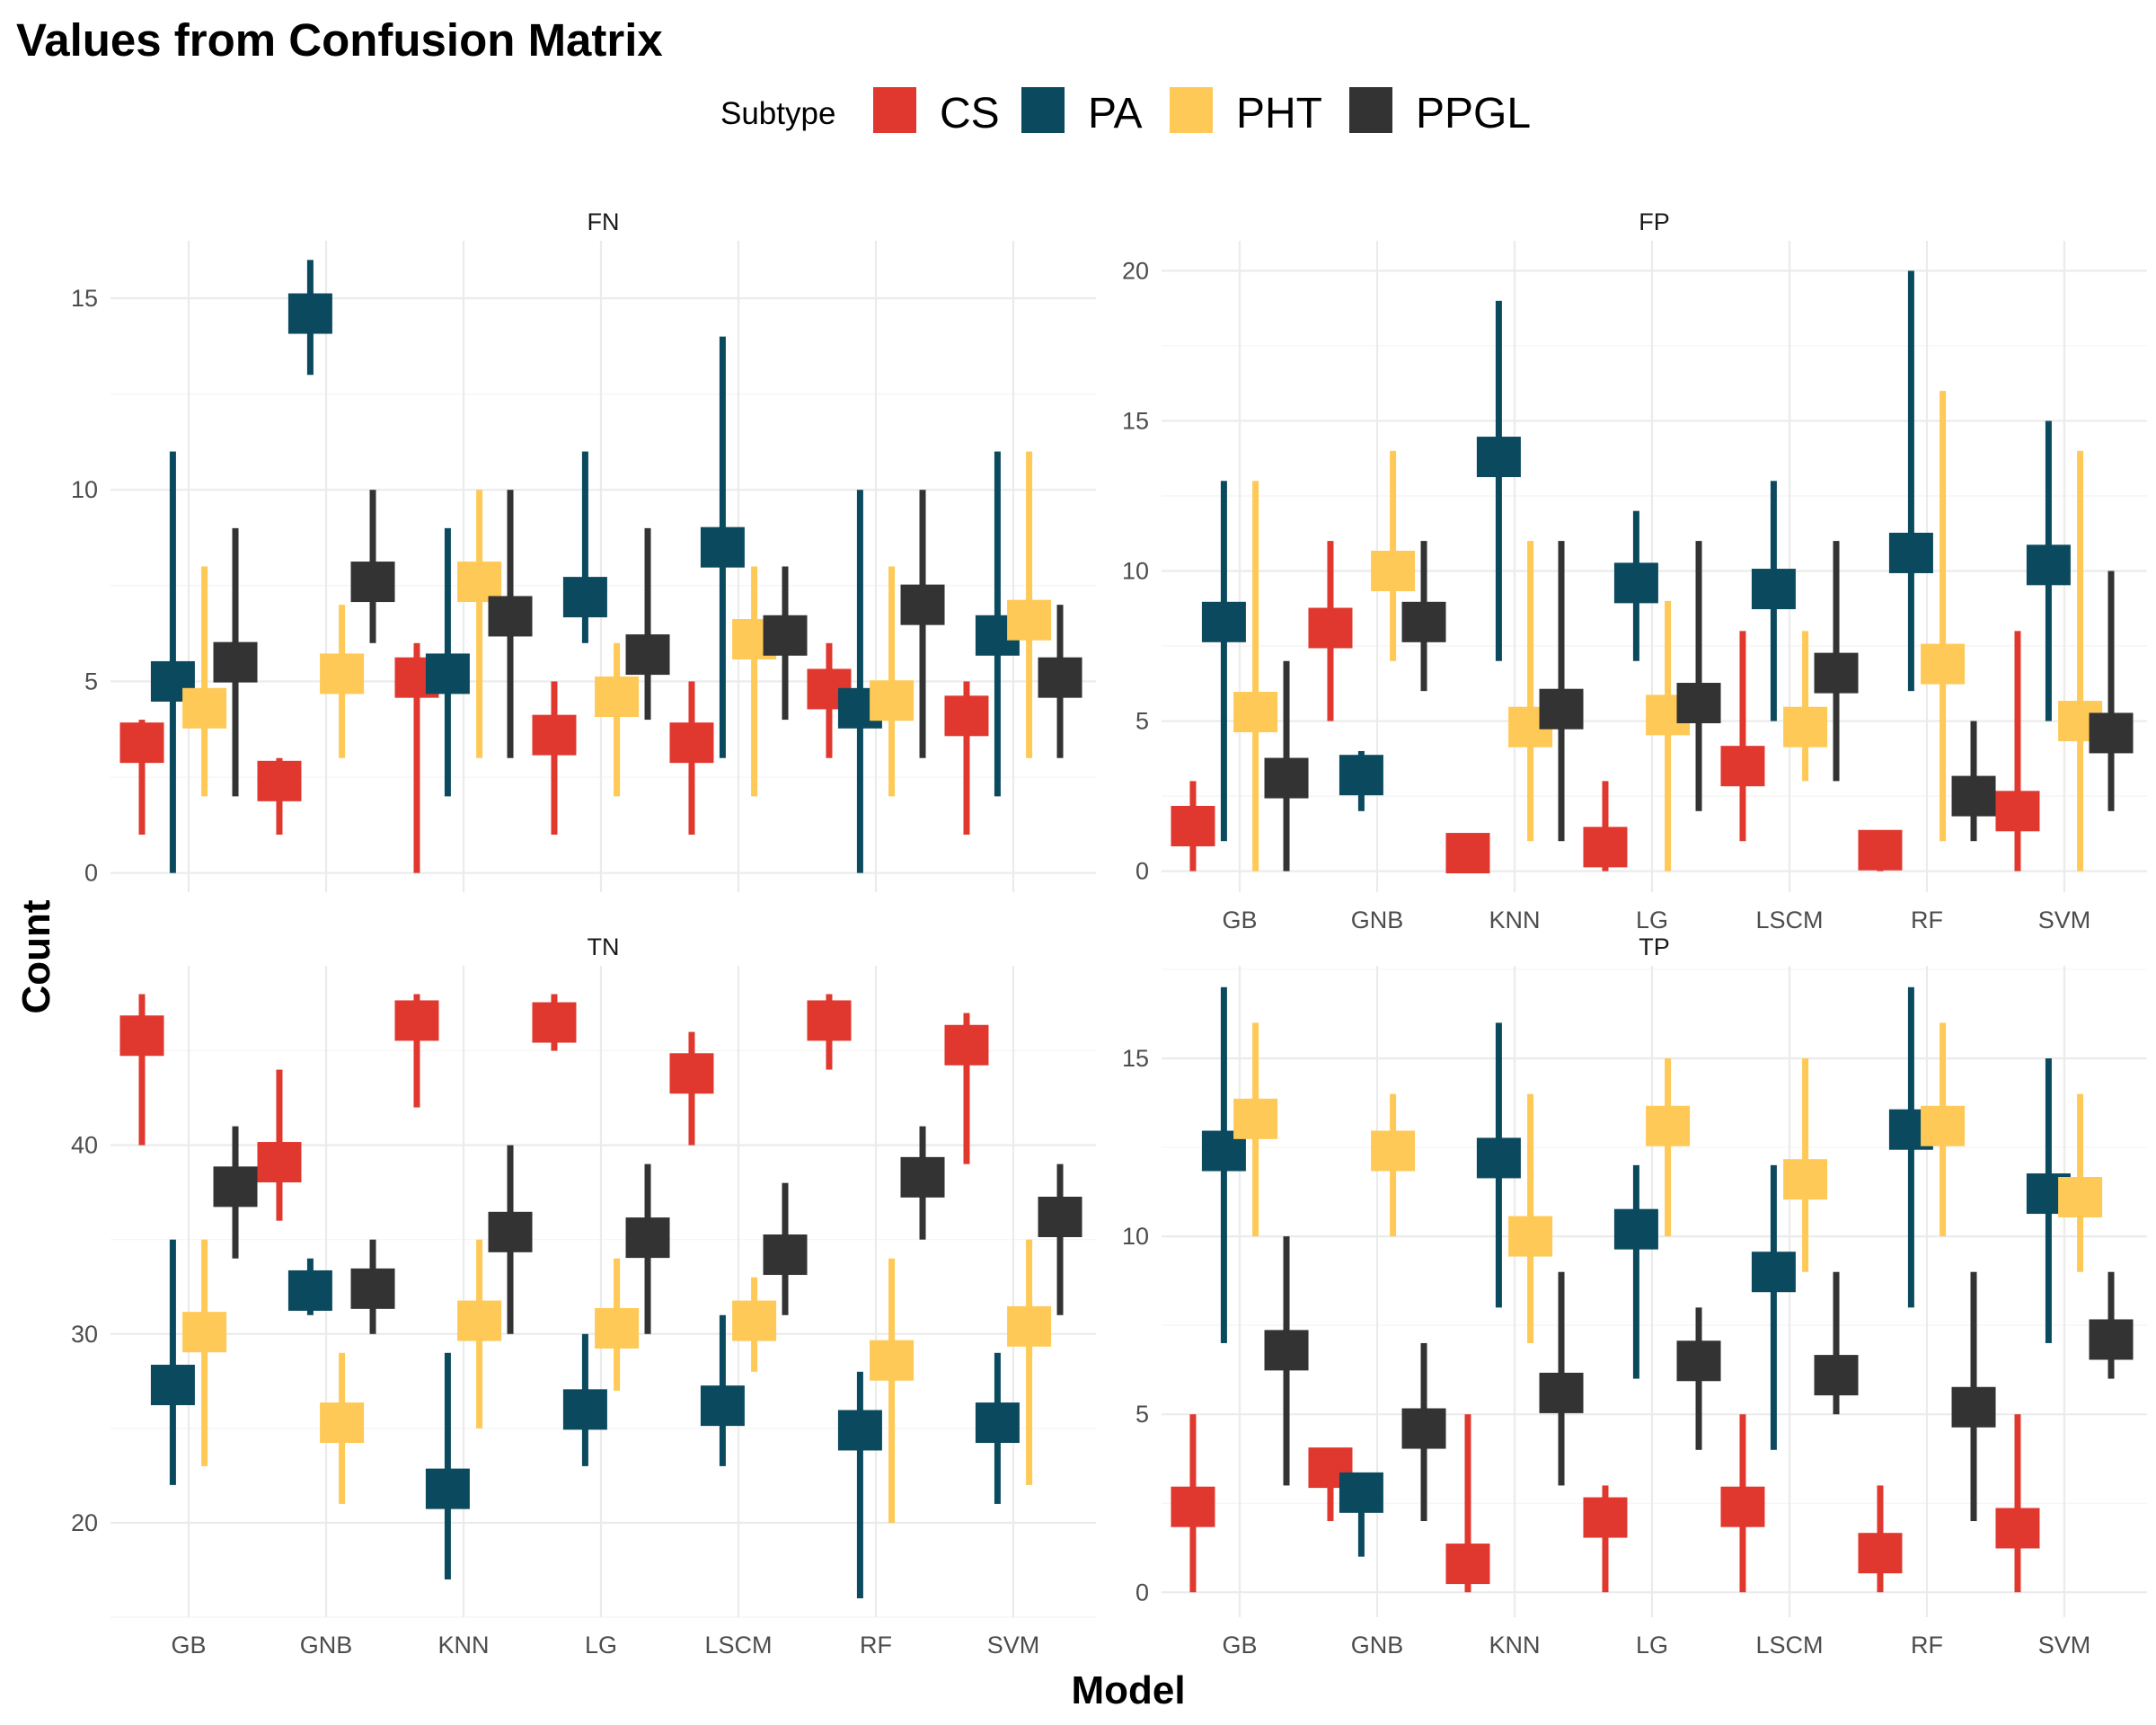 This screenshot has width=2156, height=1725. What do you see at coordinates (339, 40) in the screenshot?
I see `chart-title: Values from Confusion Matrix` at bounding box center [339, 40].